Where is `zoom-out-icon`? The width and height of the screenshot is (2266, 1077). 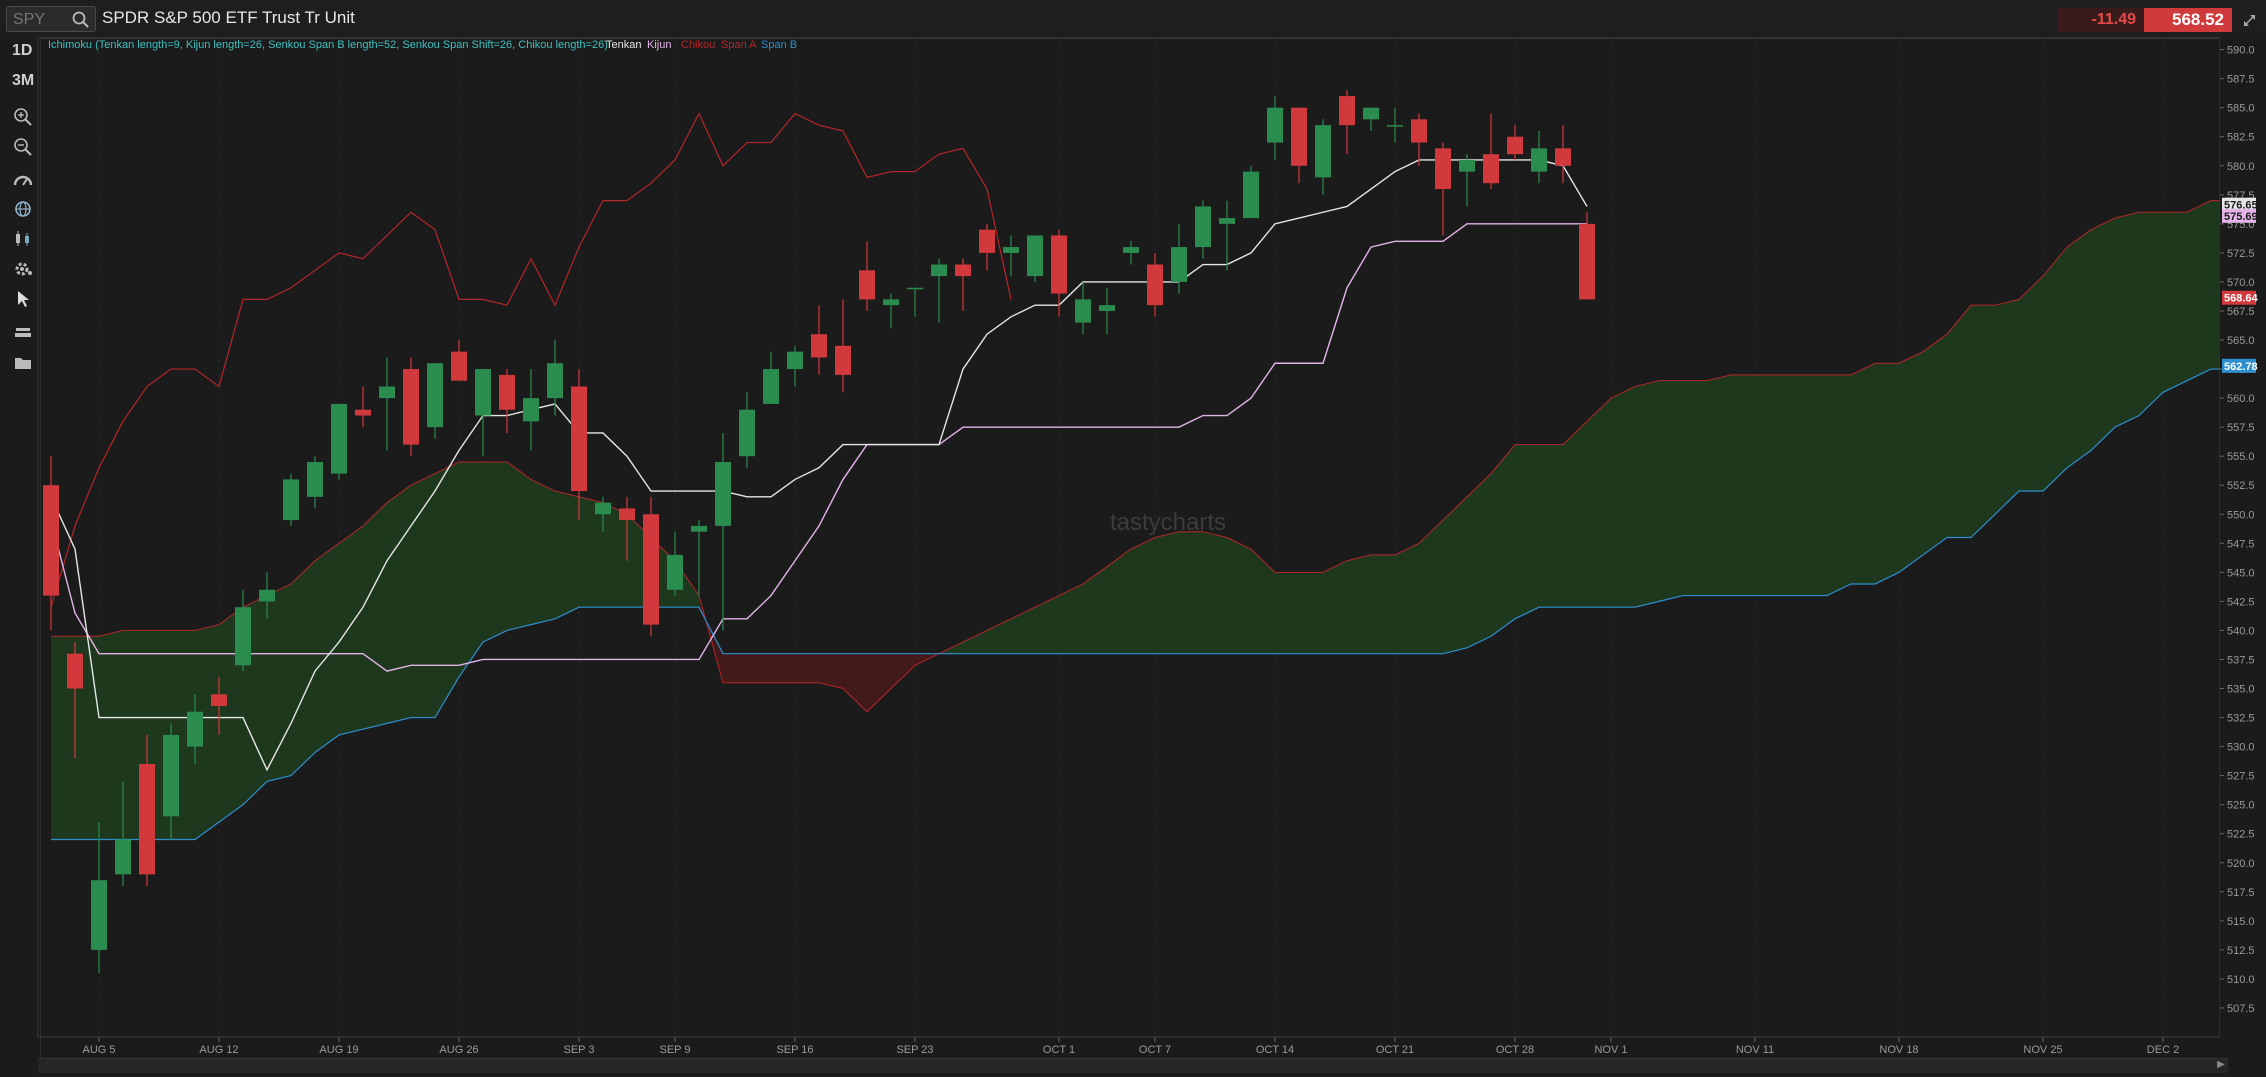
zoom-out-icon is located at coordinates (23, 147).